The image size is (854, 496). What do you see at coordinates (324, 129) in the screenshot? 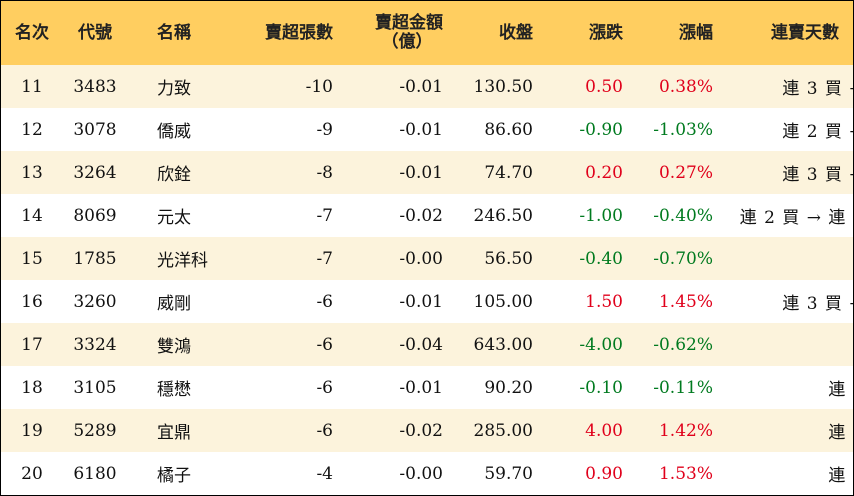
I see `cell-net-sell-lots: -9` at bounding box center [324, 129].